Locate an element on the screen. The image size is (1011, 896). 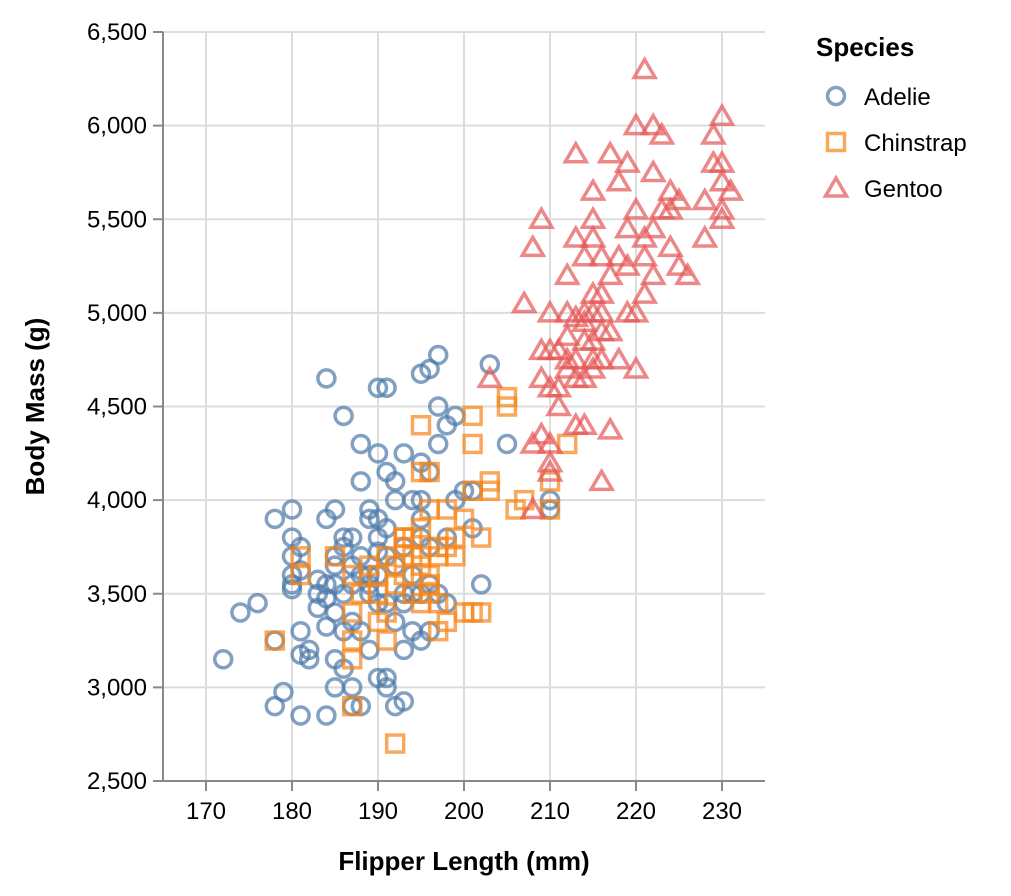
x-axis-title: Flipper Length (mm) is located at coordinates (463, 861).